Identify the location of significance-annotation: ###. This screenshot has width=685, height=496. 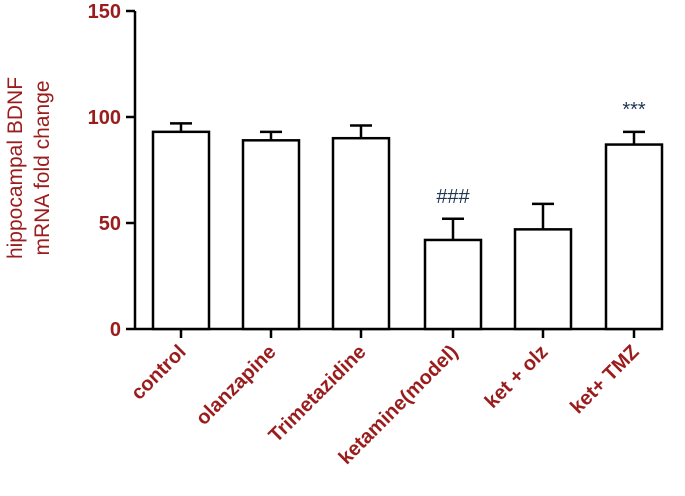
(453, 197).